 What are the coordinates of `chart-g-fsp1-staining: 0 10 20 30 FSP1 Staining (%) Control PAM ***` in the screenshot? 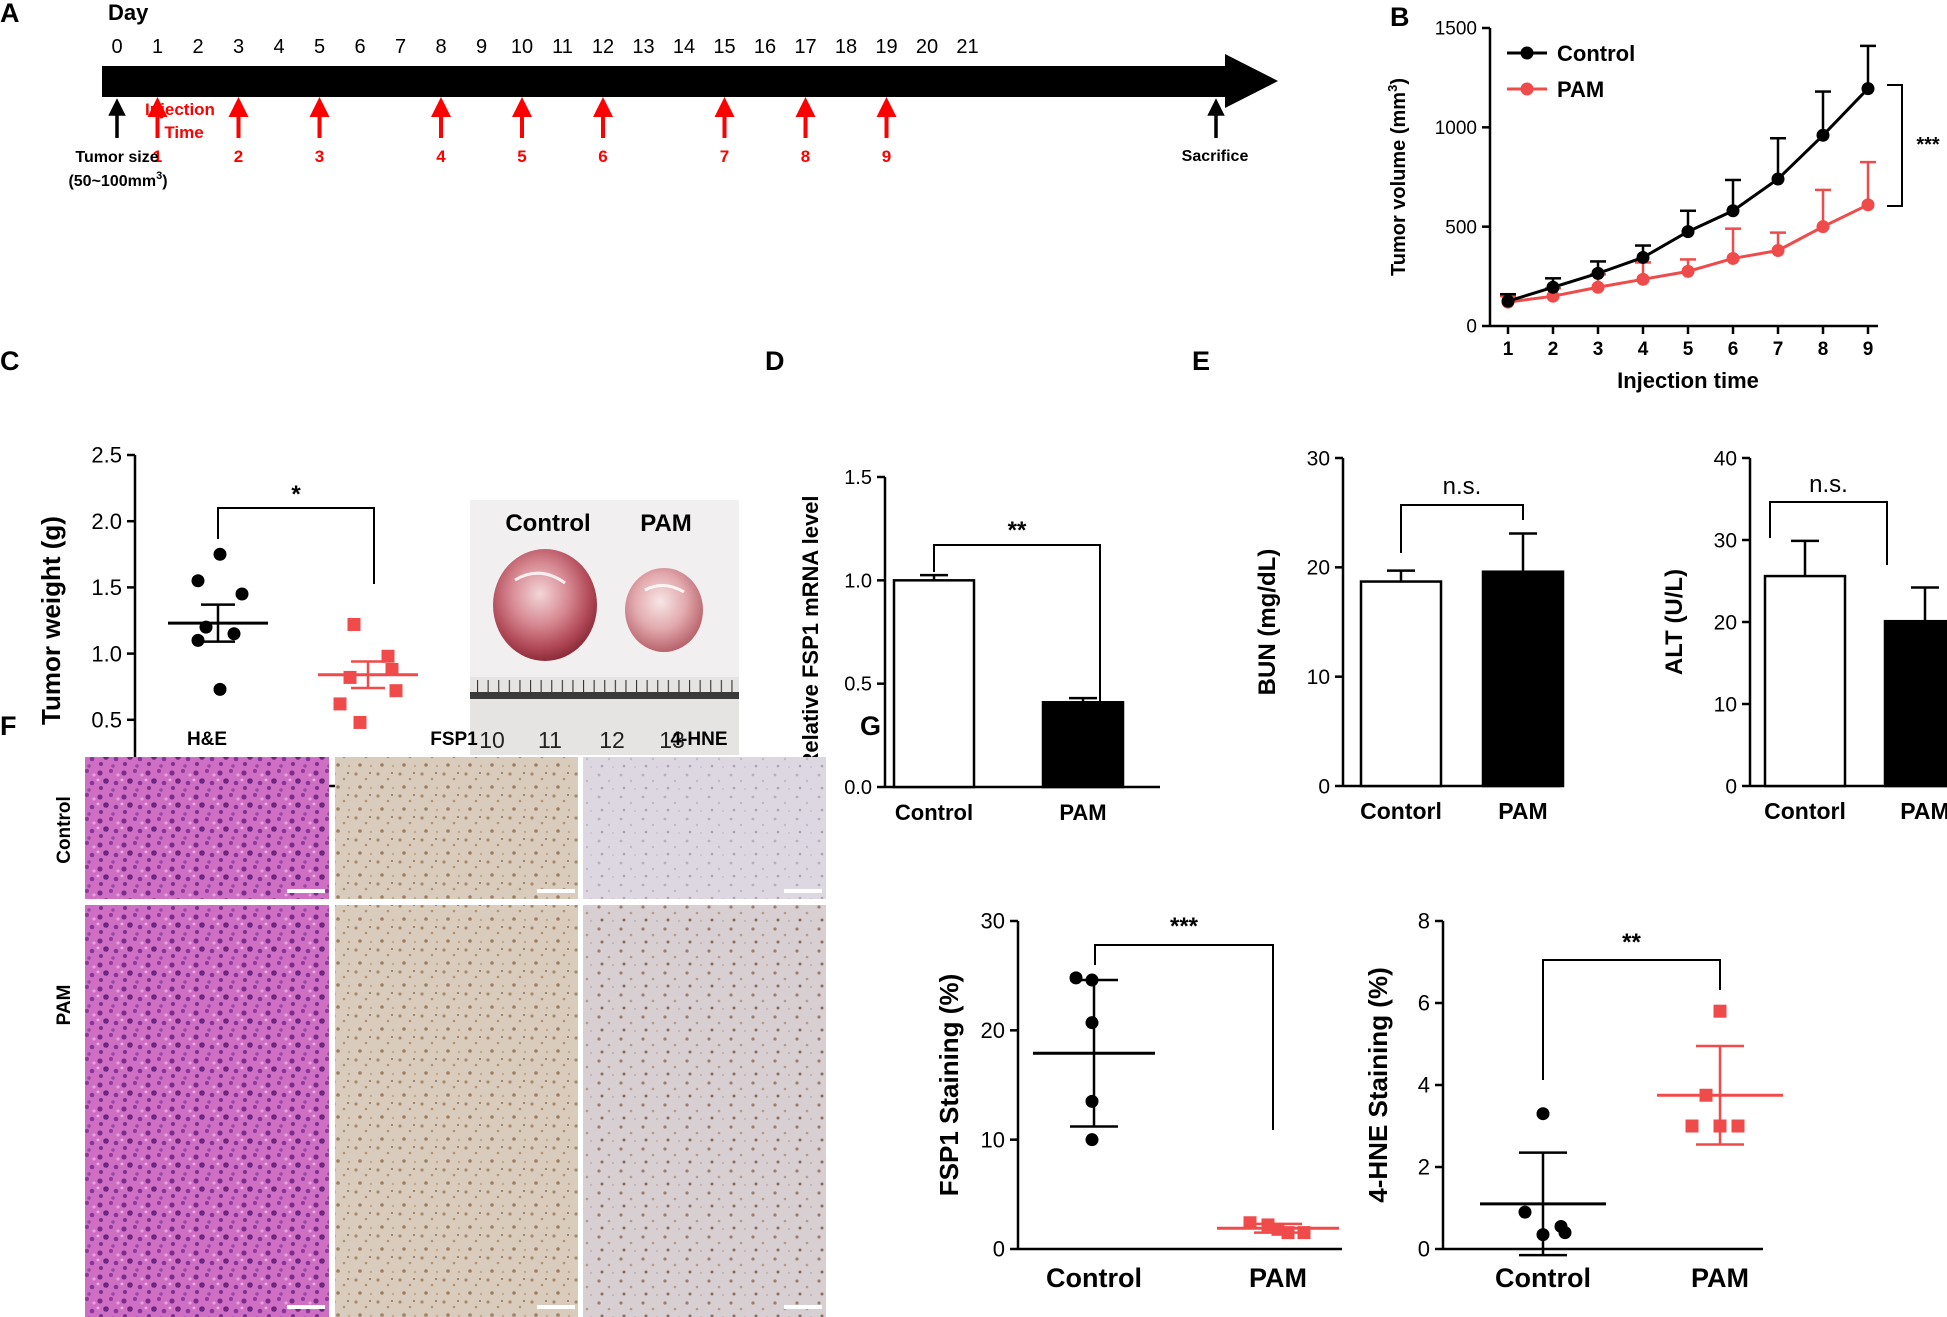 It's located at (1138, 1101).